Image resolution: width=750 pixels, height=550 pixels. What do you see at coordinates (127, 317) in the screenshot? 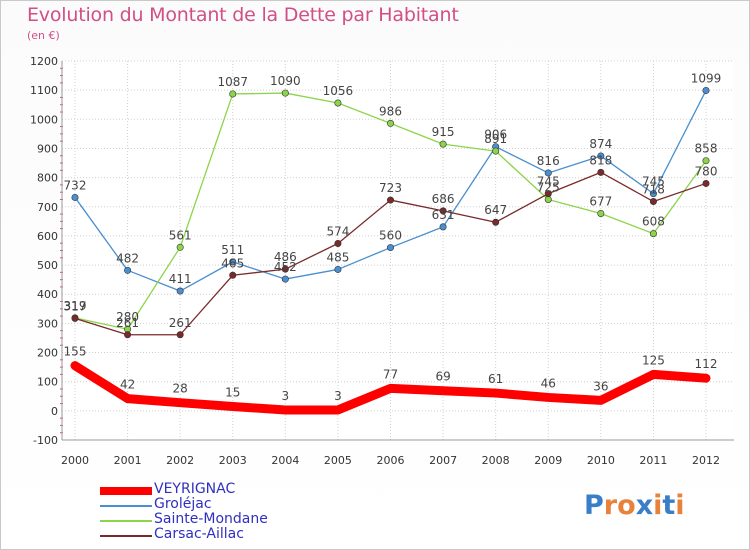
I see `data-label: 280` at bounding box center [127, 317].